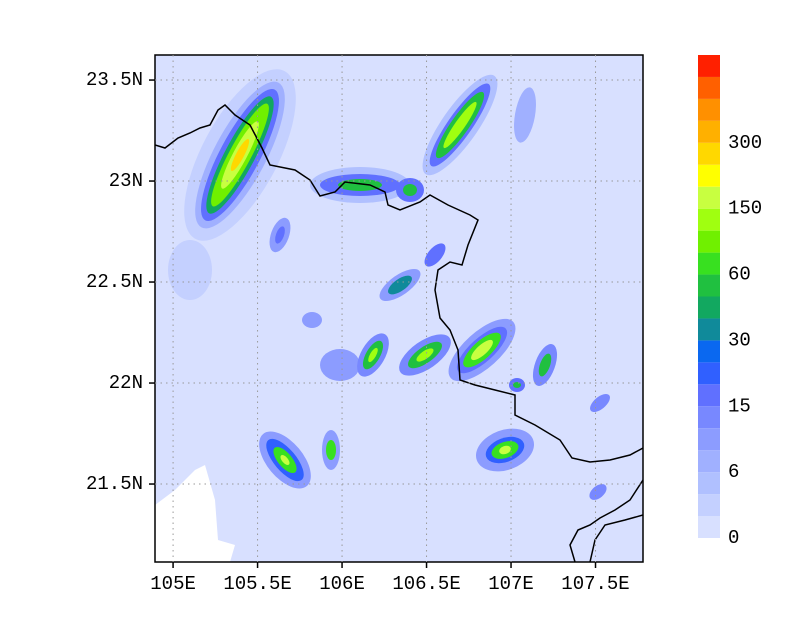 This screenshot has width=800, height=623. What do you see at coordinates (114, 484) in the screenshot?
I see `y-tick-label: 21.5N` at bounding box center [114, 484].